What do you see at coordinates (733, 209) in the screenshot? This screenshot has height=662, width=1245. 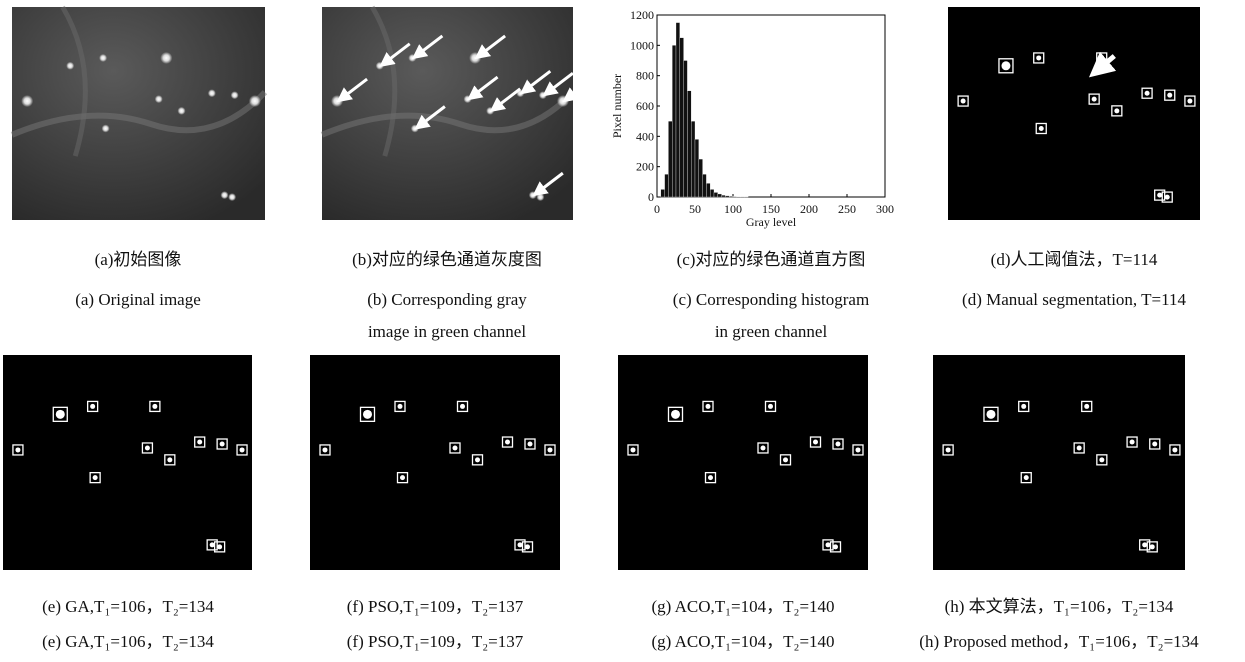 I see `x-tick-label: 100` at bounding box center [733, 209].